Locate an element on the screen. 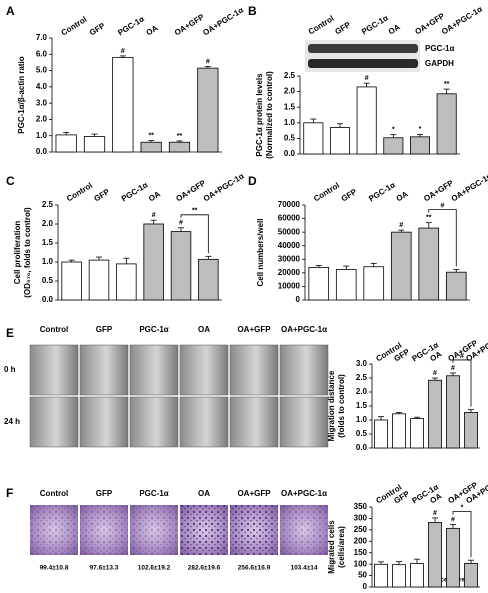 This screenshot has width=488, height=593. y-tick-label: 100 is located at coordinates (361, 563).